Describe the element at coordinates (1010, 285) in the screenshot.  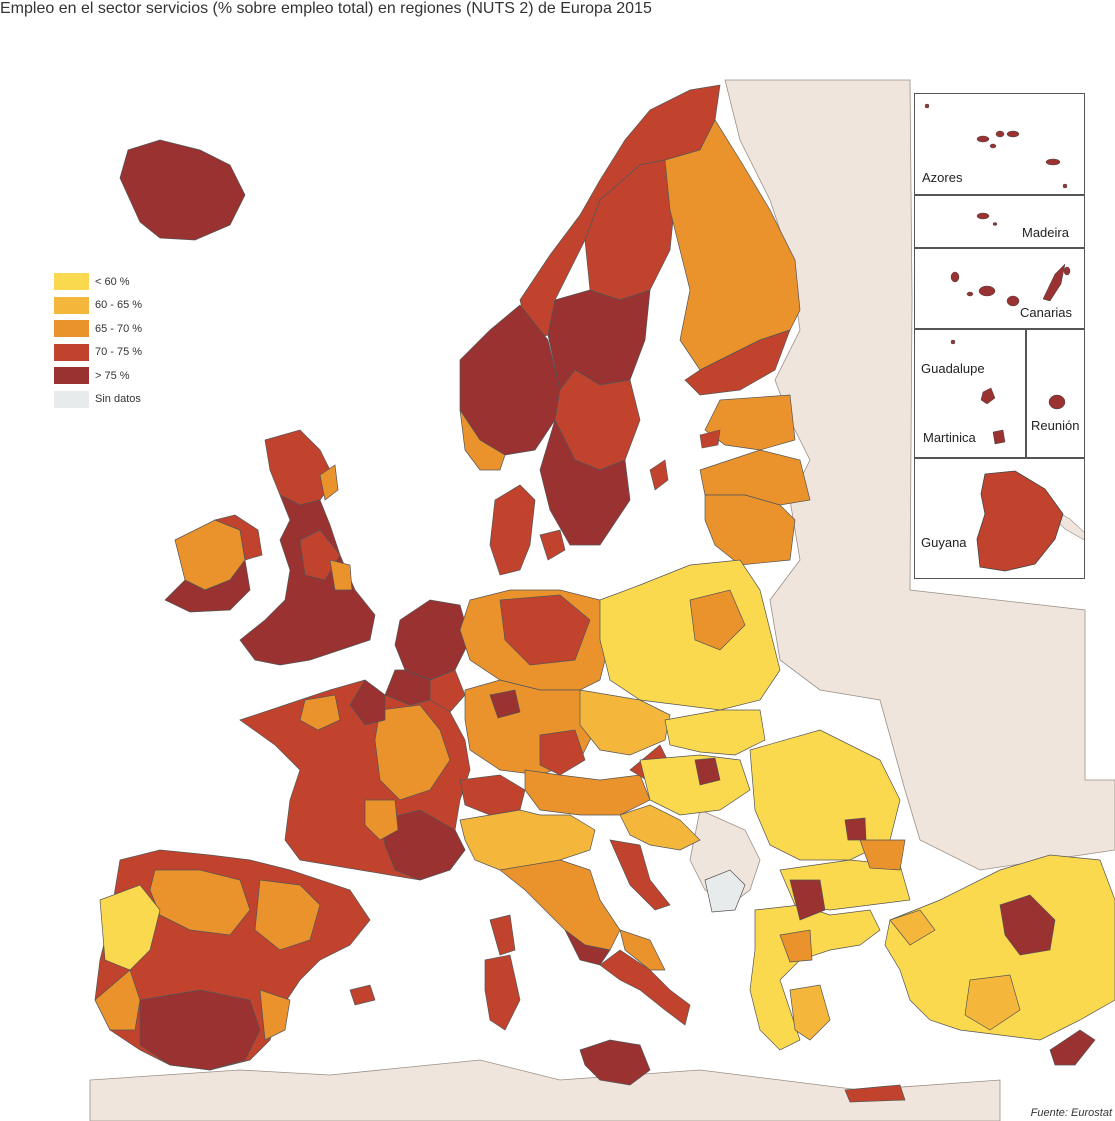
I see `canarias-islands` at that location.